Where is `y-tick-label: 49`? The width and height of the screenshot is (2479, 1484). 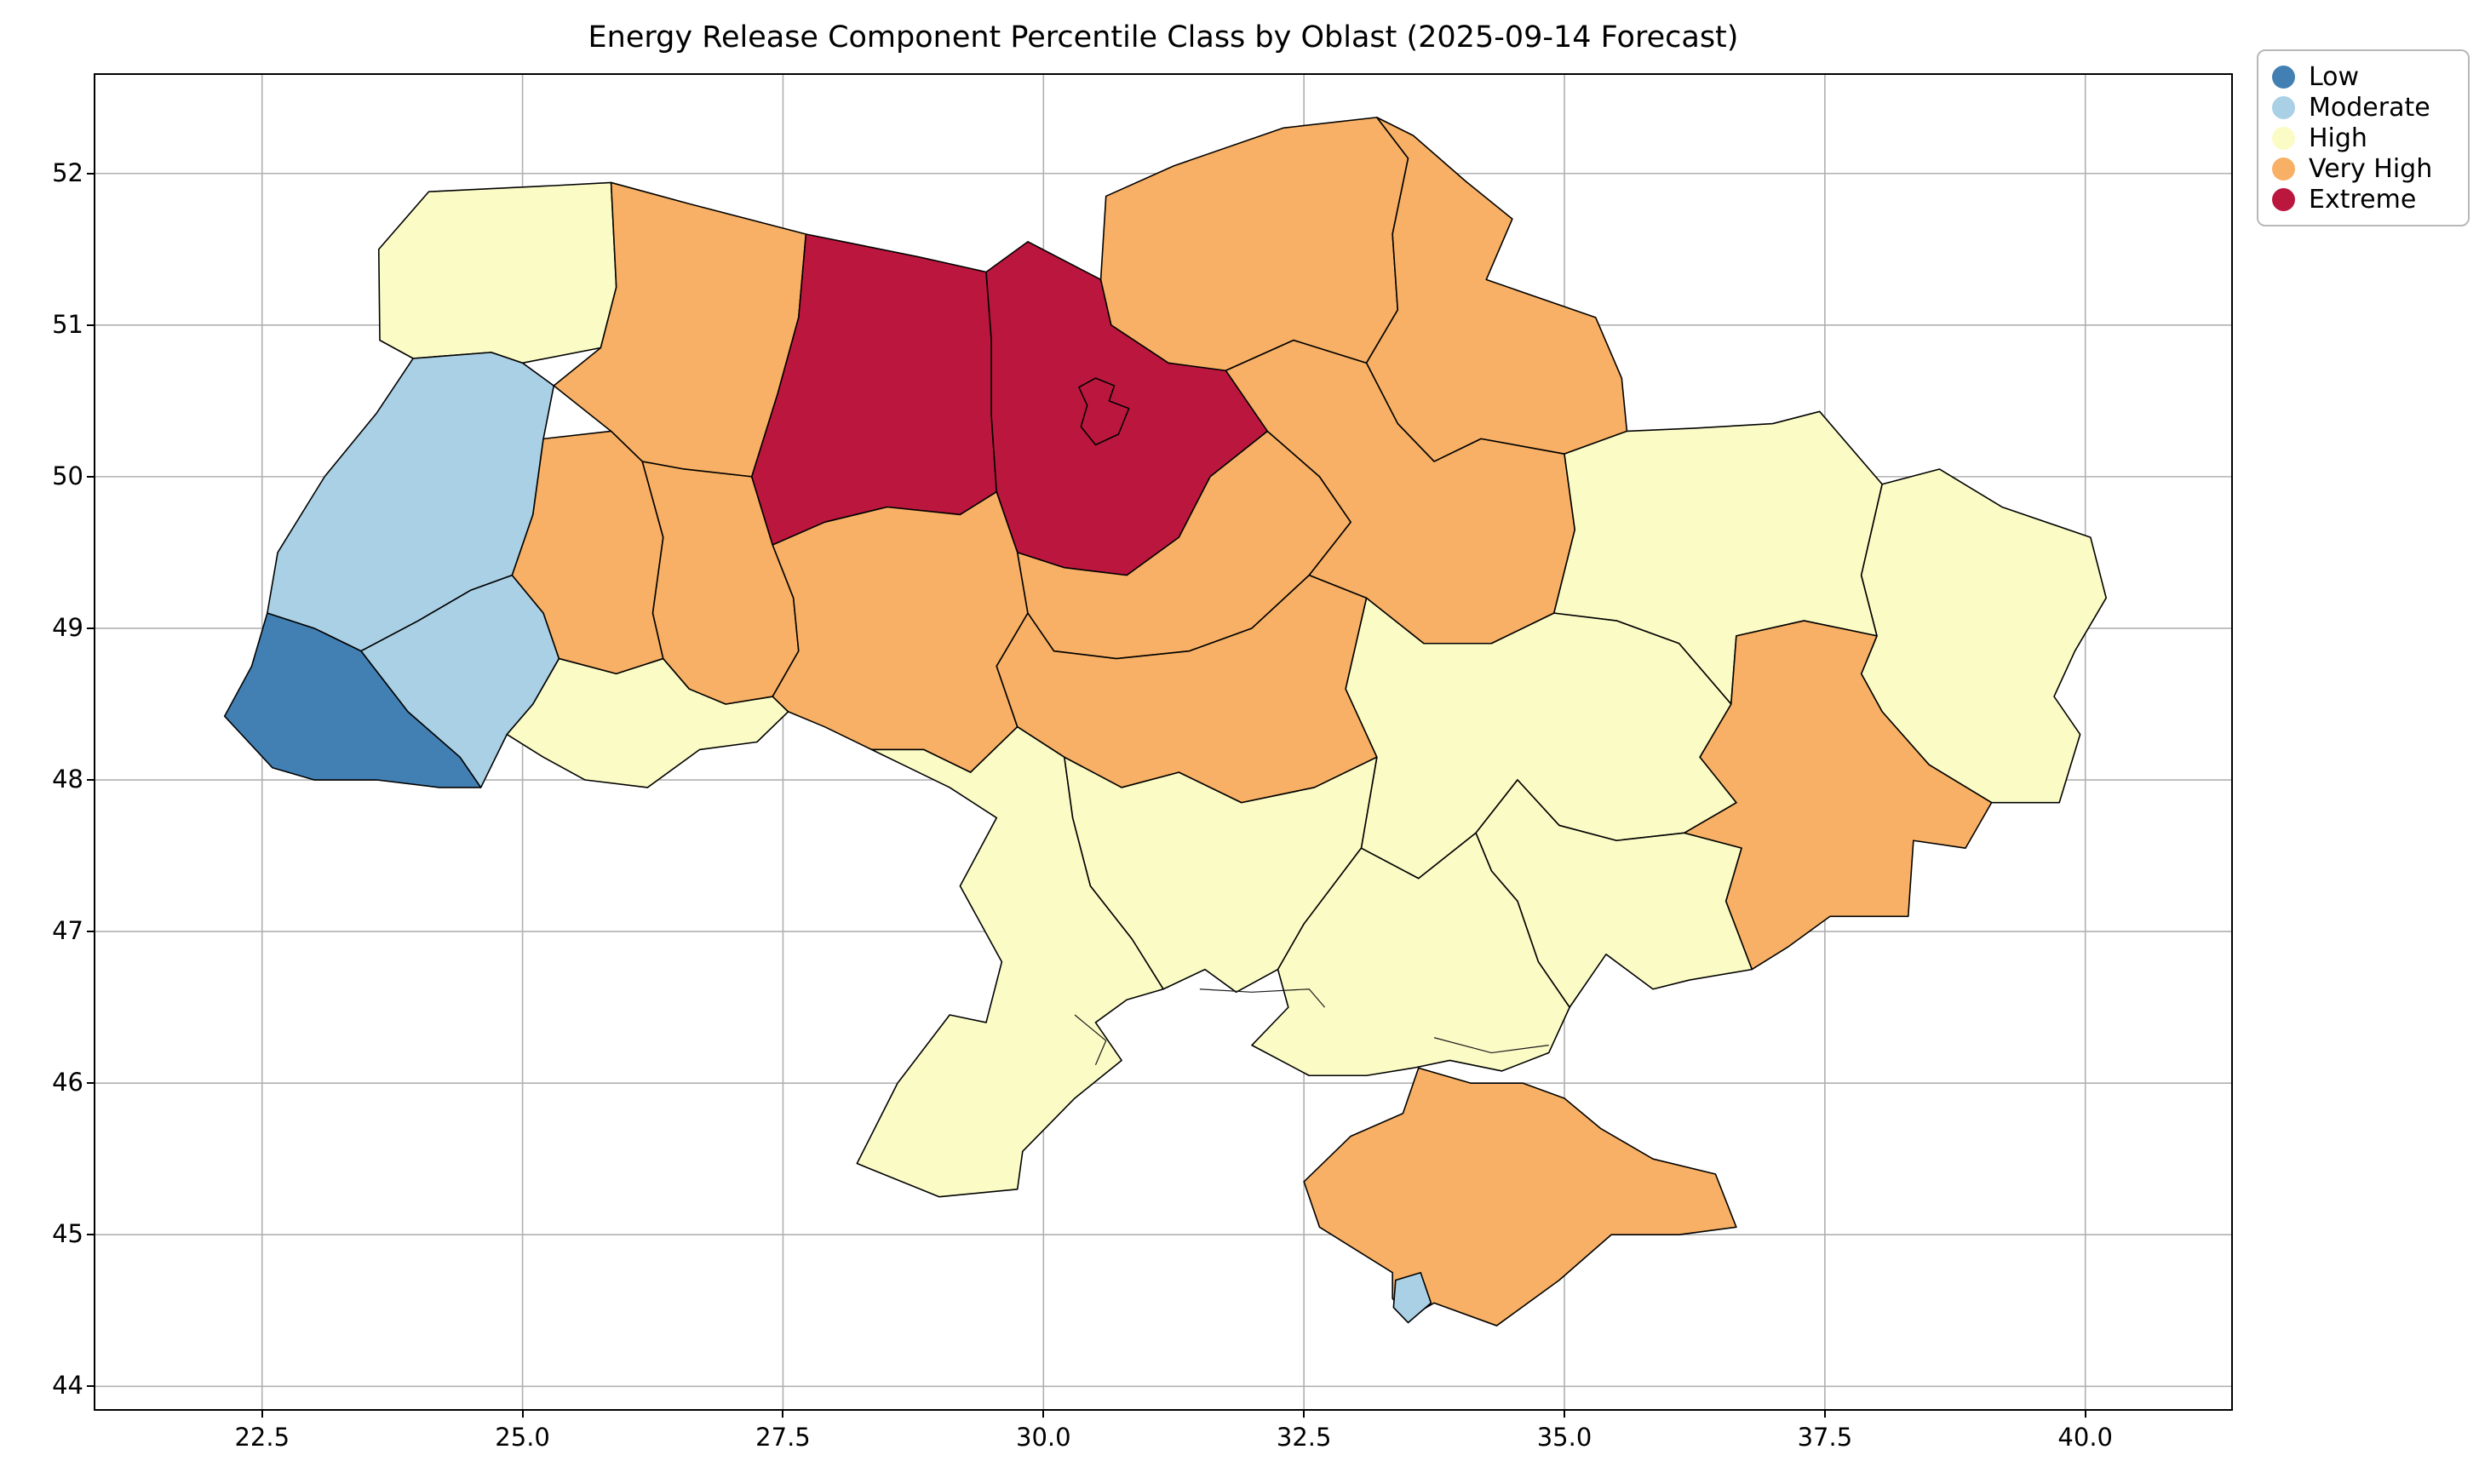
y-tick-label: 49 is located at coordinates (67, 627).